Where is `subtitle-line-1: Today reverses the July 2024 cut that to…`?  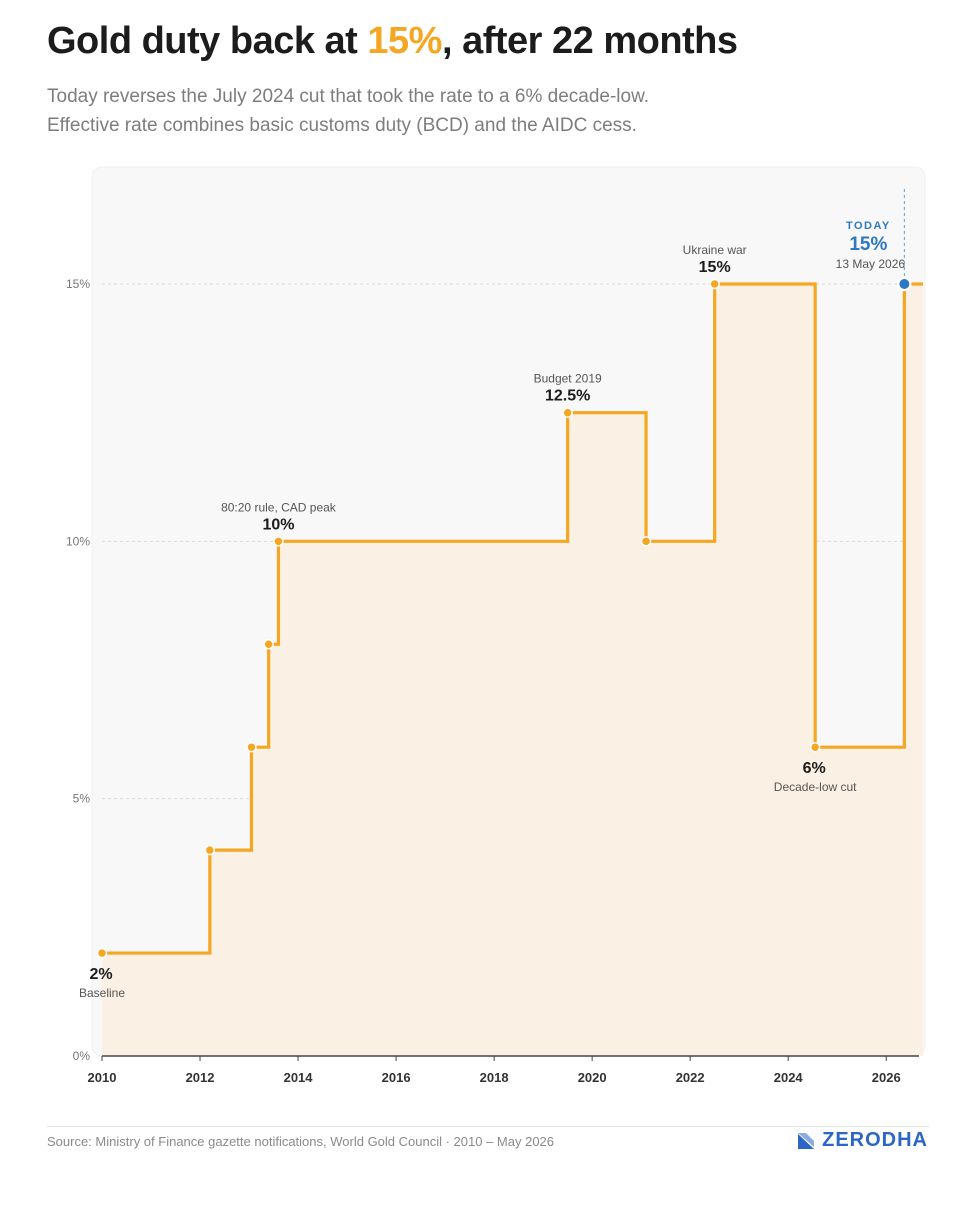
subtitle-line-1: Today reverses the July 2024 cut that to… is located at coordinates (348, 96).